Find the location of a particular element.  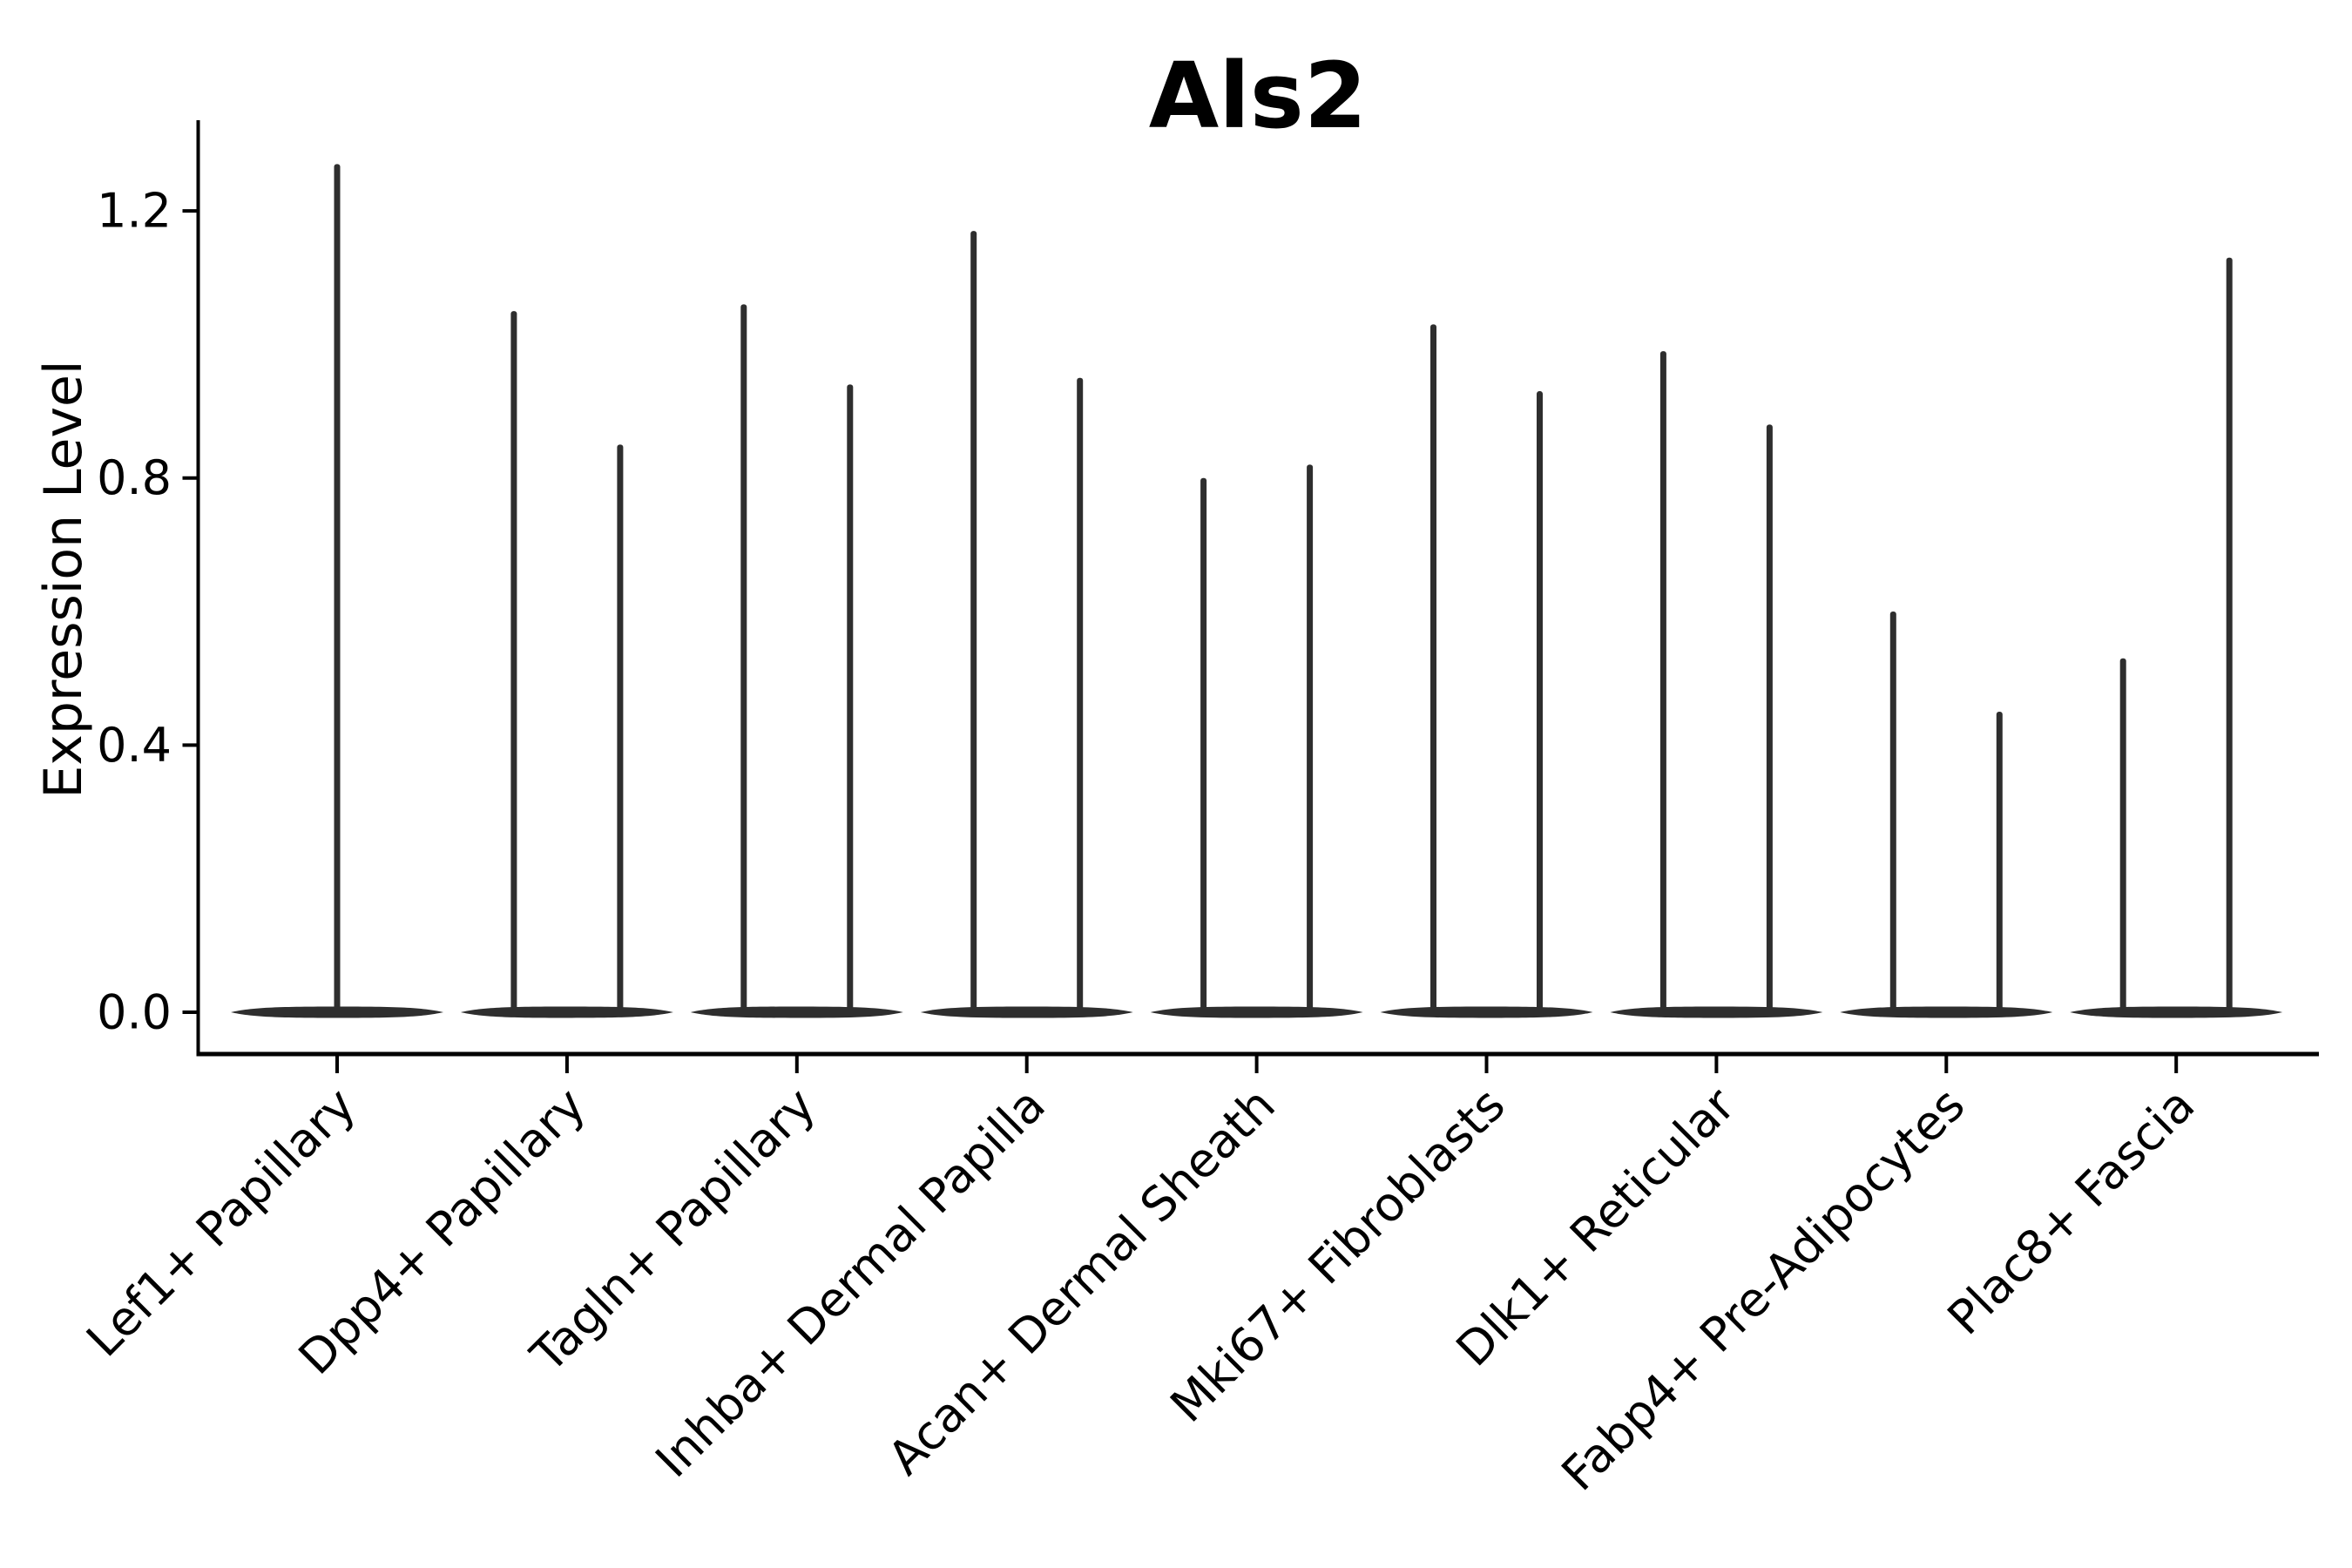

y-tick-label: 0.0 is located at coordinates (134, 1013).